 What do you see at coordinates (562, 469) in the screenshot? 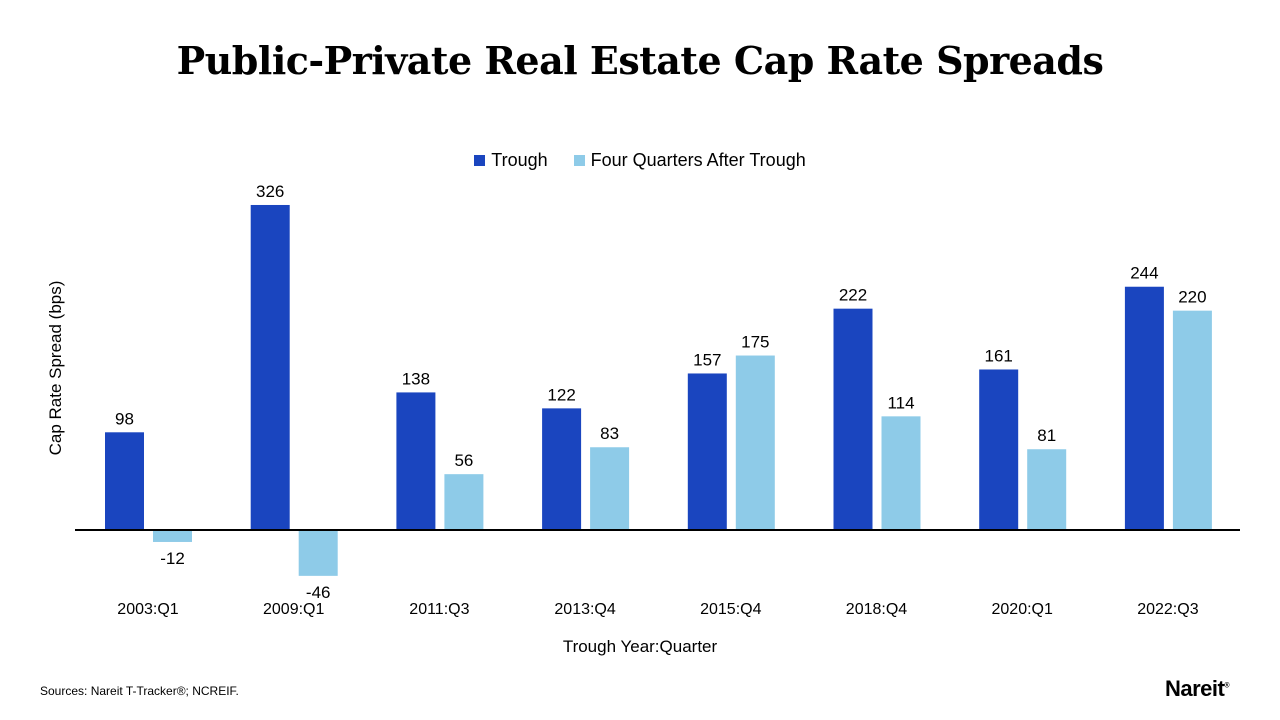
I see `bar-trough-2013:Q4` at bounding box center [562, 469].